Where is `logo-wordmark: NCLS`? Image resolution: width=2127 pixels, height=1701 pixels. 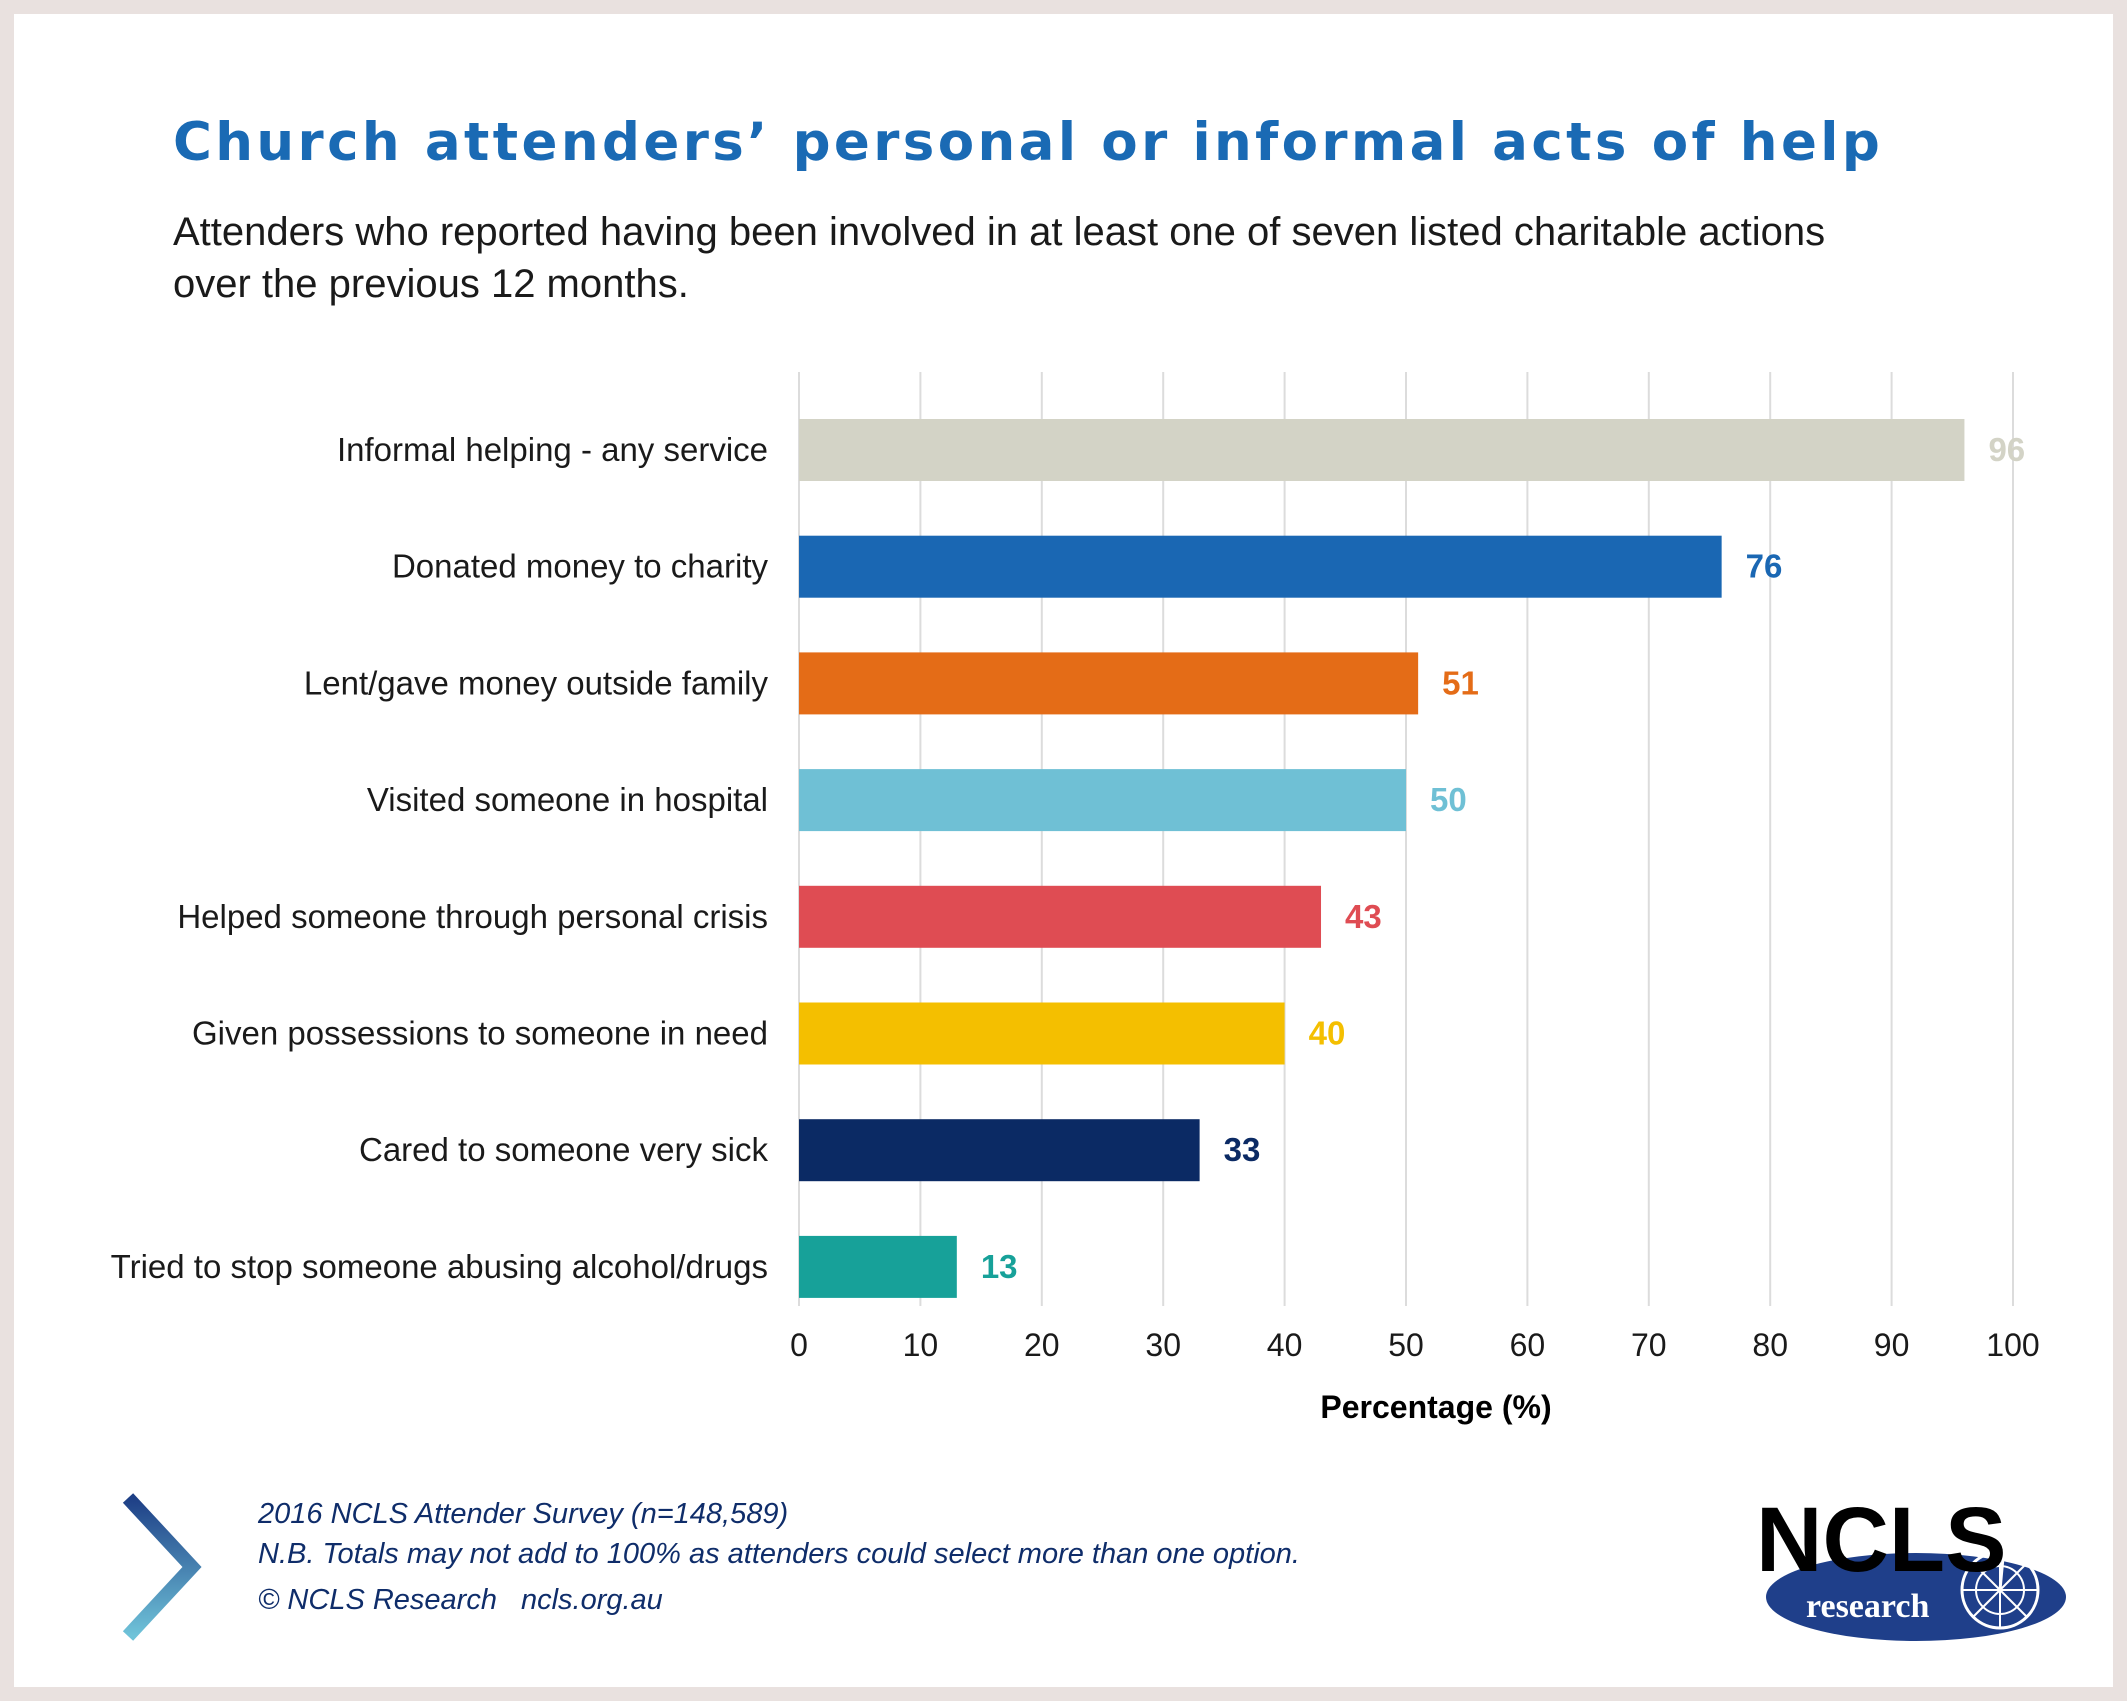 logo-wordmark: NCLS is located at coordinates (1881, 1540).